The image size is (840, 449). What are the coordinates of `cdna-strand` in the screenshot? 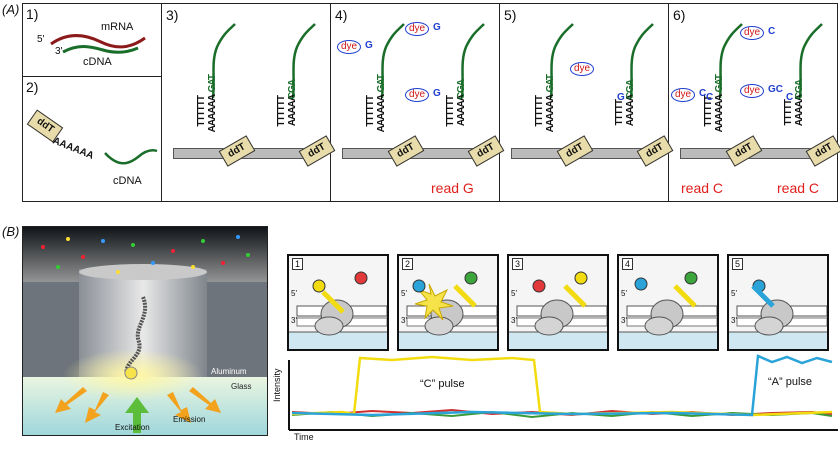 It's located at (131, 157).